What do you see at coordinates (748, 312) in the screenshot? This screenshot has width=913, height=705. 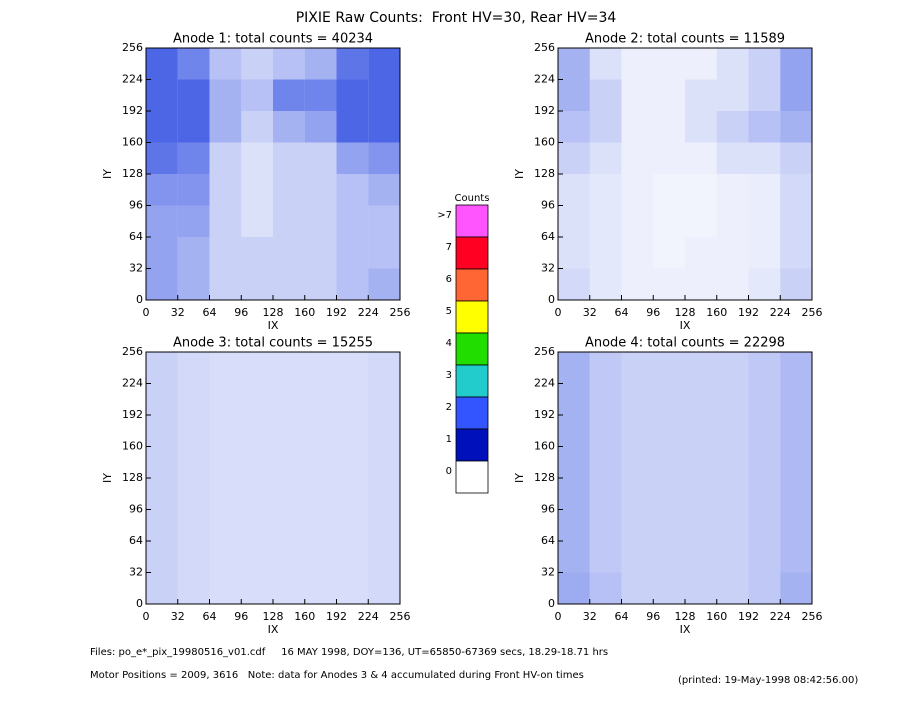 I see `x-tick-label: 192` at bounding box center [748, 312].